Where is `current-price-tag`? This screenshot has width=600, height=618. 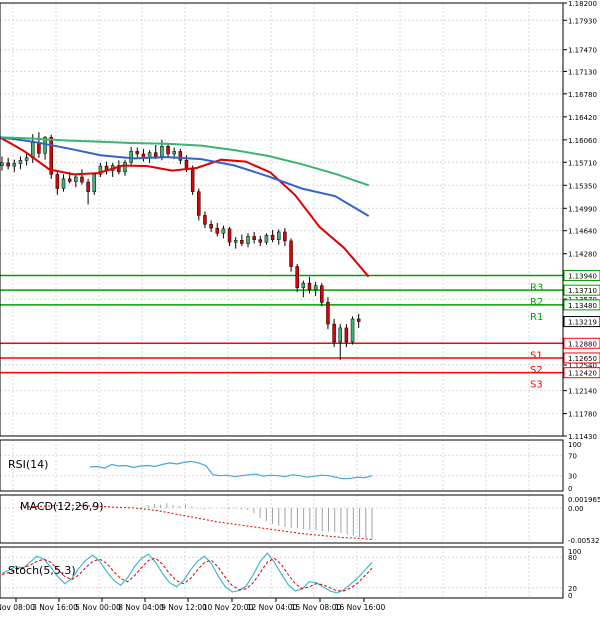 current-price-tag is located at coordinates (581, 322).